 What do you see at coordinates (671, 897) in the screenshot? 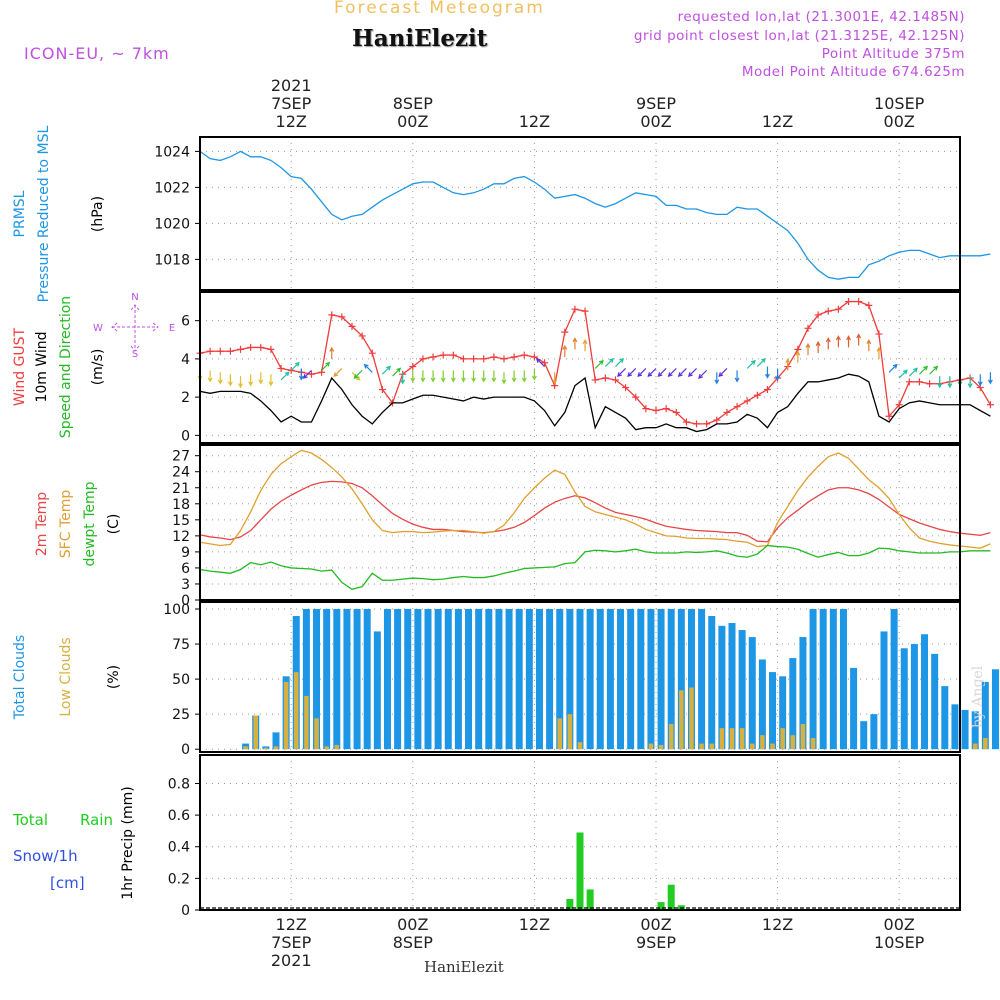
I see `precip-bar-primary` at bounding box center [671, 897].